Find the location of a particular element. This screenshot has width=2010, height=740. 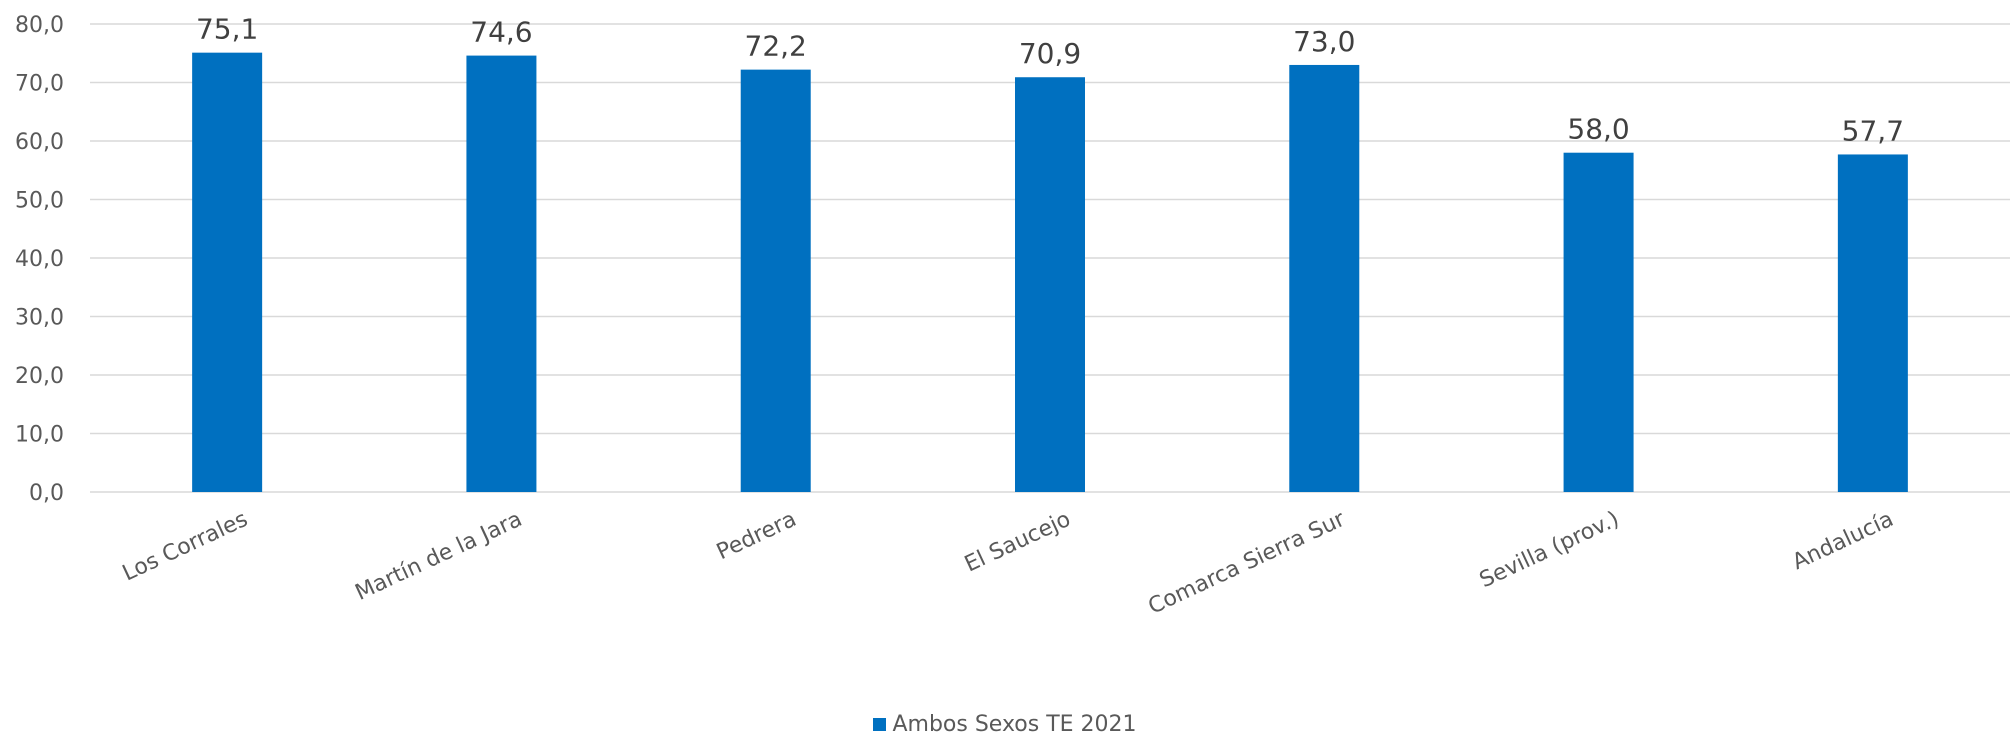

data-label: 57,7 is located at coordinates (1873, 130).